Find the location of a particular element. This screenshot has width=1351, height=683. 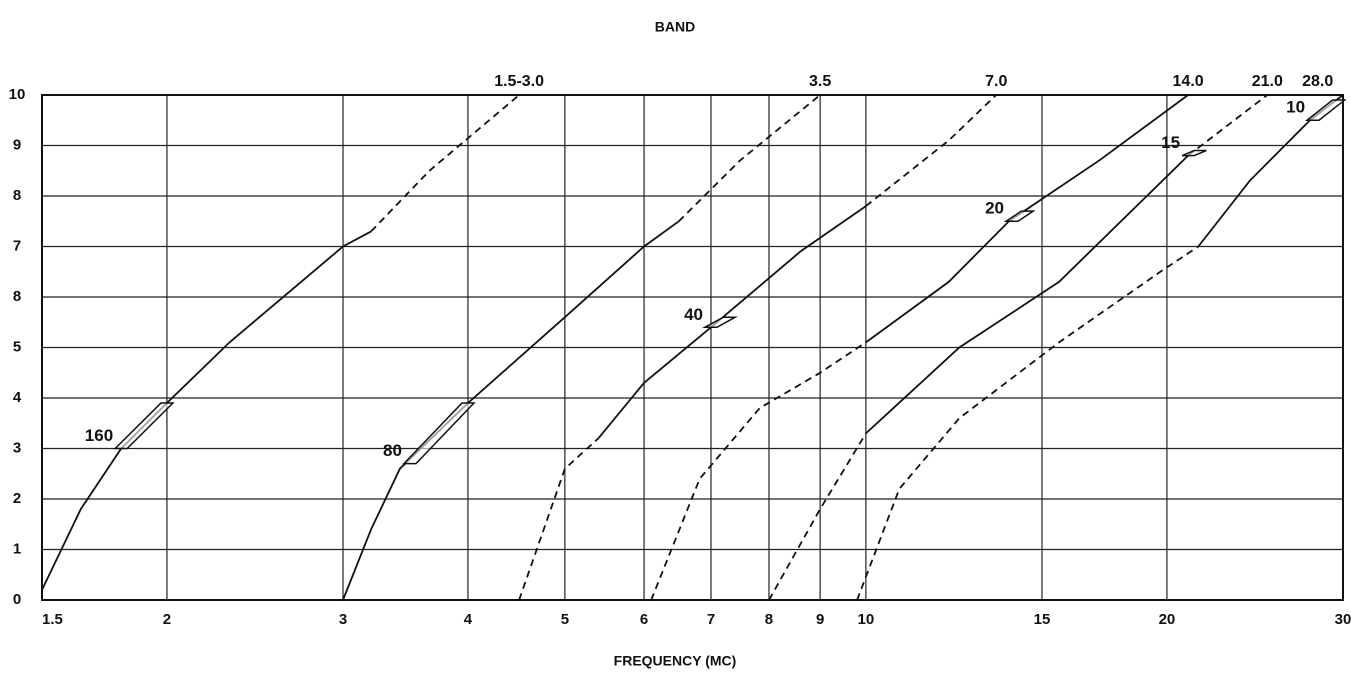

x-tick-label: 8 is located at coordinates (769, 619).